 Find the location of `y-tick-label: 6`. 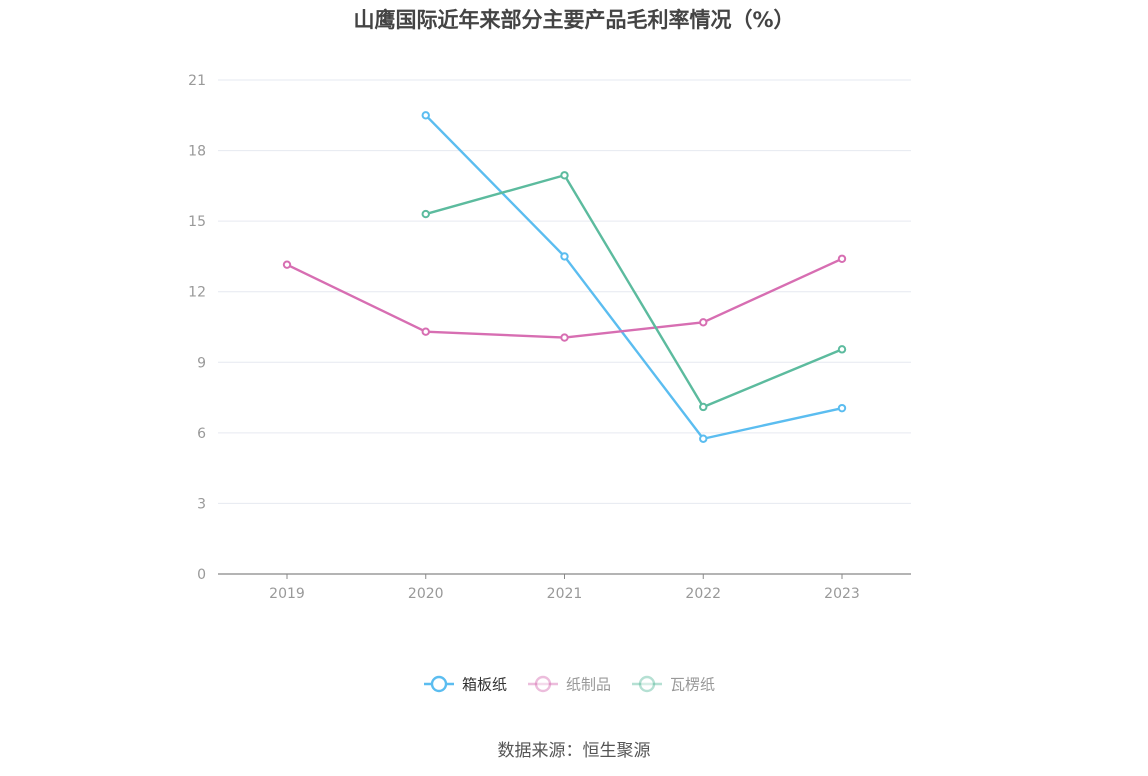

y-tick-label: 6 is located at coordinates (201, 434).